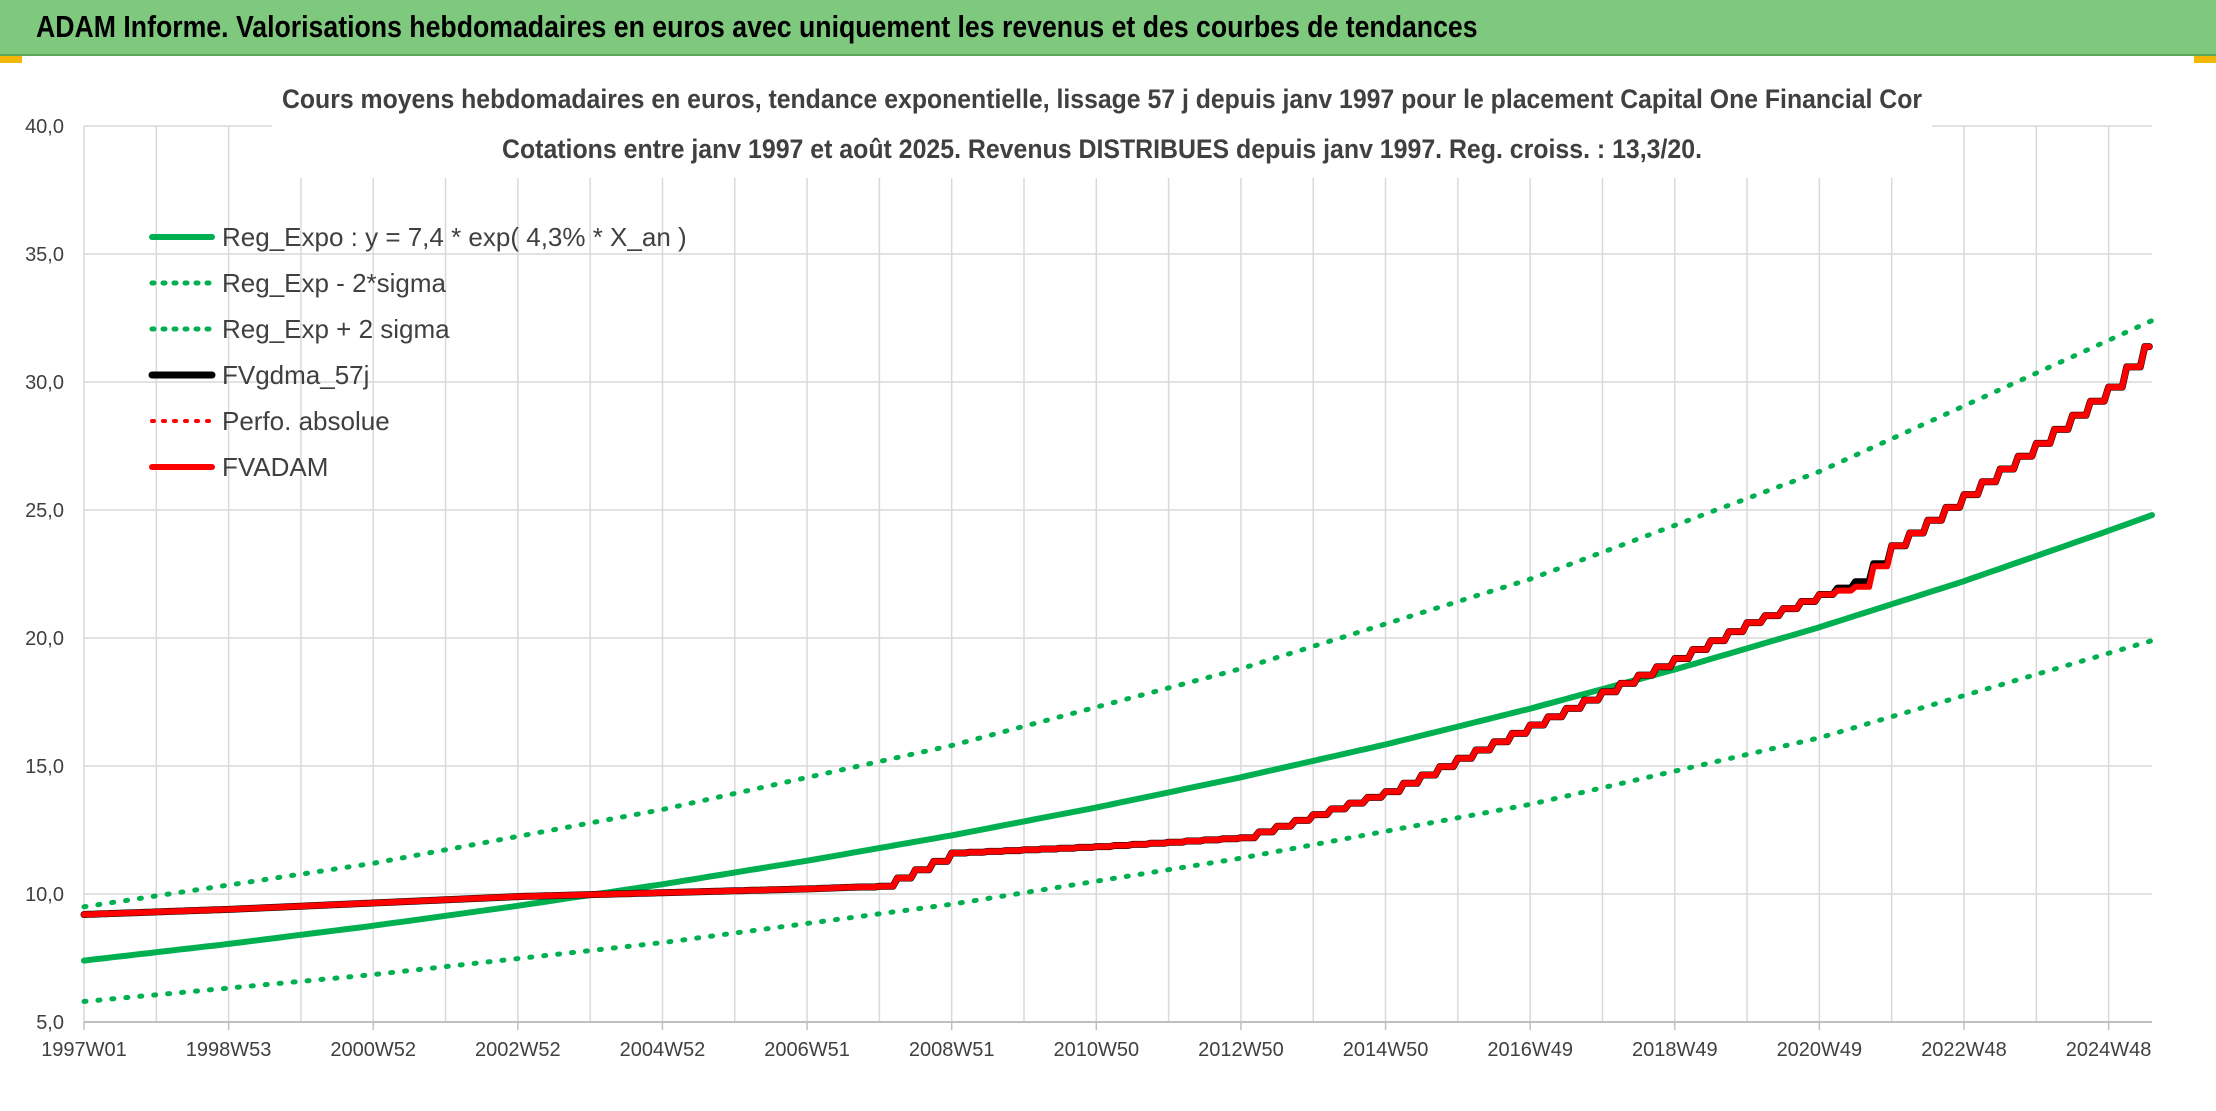  I want to click on x-tick-label: 1998W53, so click(229, 1050).